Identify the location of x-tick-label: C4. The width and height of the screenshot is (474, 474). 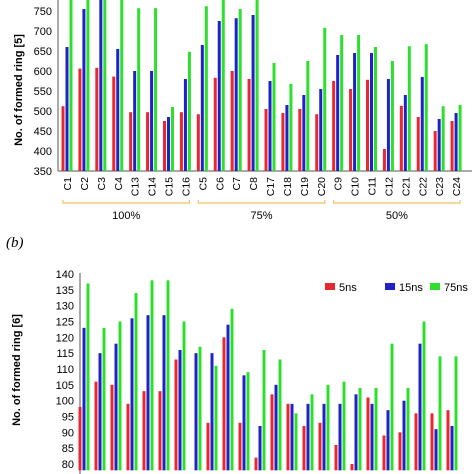
(119, 184).